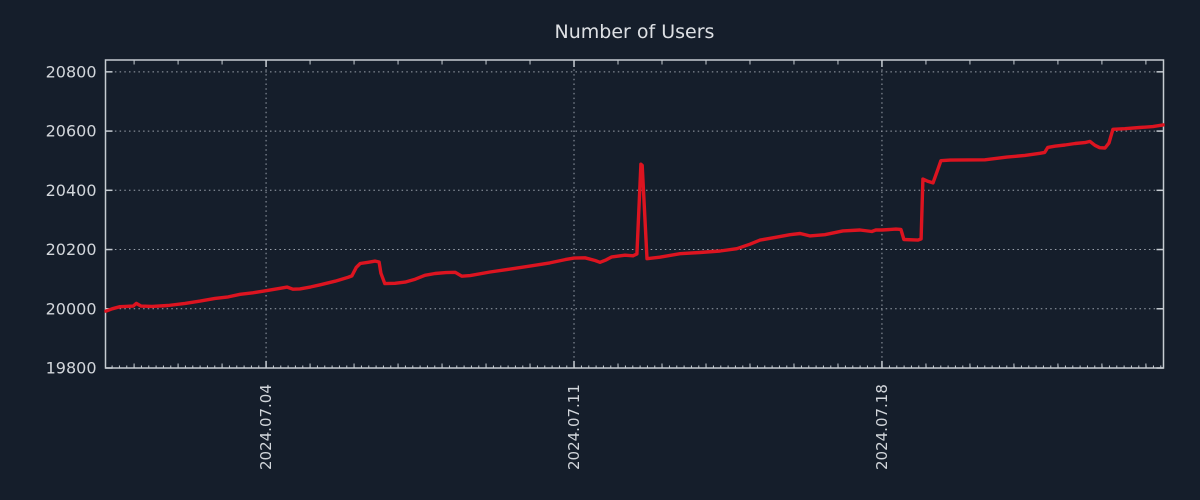 The height and width of the screenshot is (500, 1200). Describe the element at coordinates (882, 427) in the screenshot. I see `x-tick-label: 2024.07.18` at that location.